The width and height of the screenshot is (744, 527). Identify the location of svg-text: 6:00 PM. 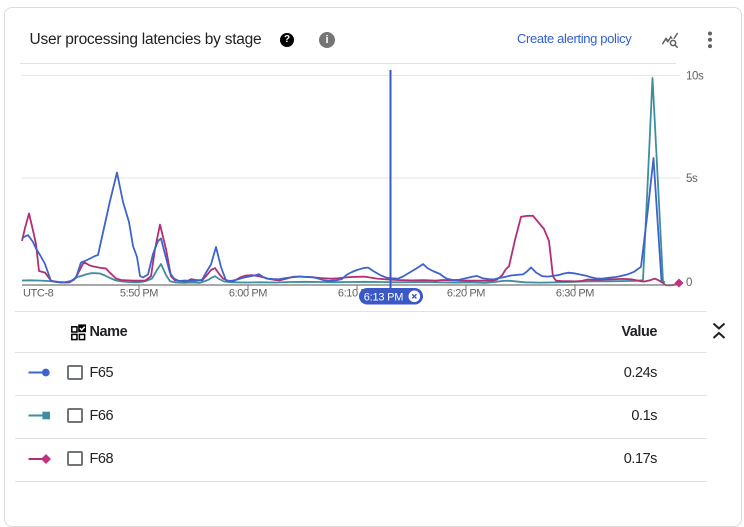
(248, 294).